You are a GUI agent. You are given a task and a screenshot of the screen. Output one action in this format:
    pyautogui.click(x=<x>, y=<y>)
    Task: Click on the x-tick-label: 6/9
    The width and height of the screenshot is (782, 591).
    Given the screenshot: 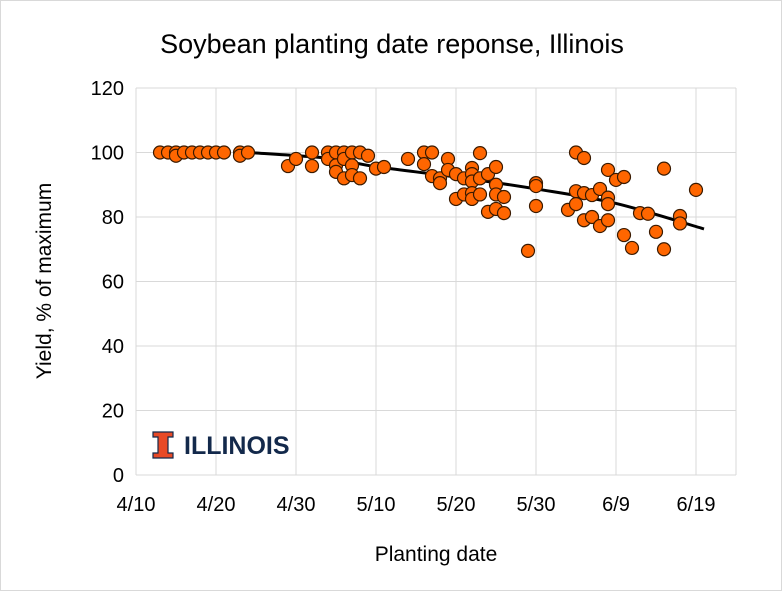 What is the action you would take?
    pyautogui.click(x=616, y=505)
    